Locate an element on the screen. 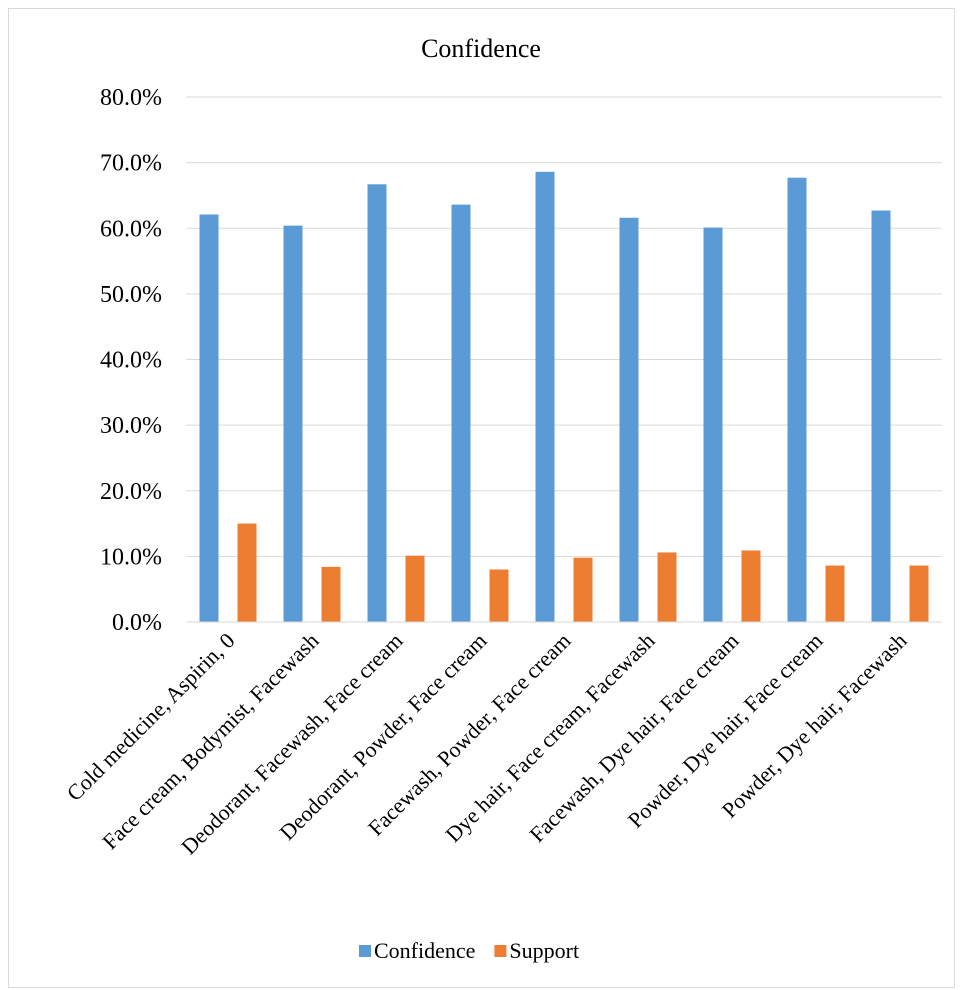  legend-swatch-support is located at coordinates (500, 951).